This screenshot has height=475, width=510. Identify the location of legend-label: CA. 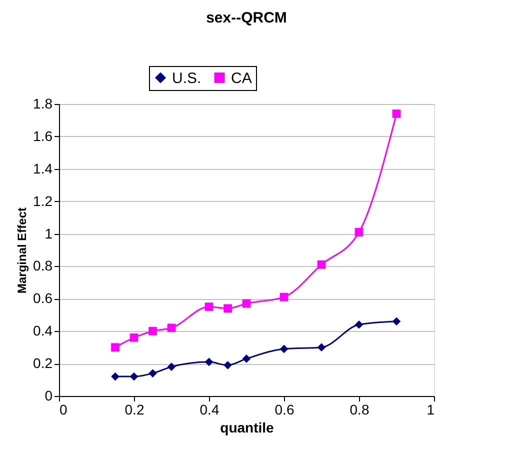
(241, 78).